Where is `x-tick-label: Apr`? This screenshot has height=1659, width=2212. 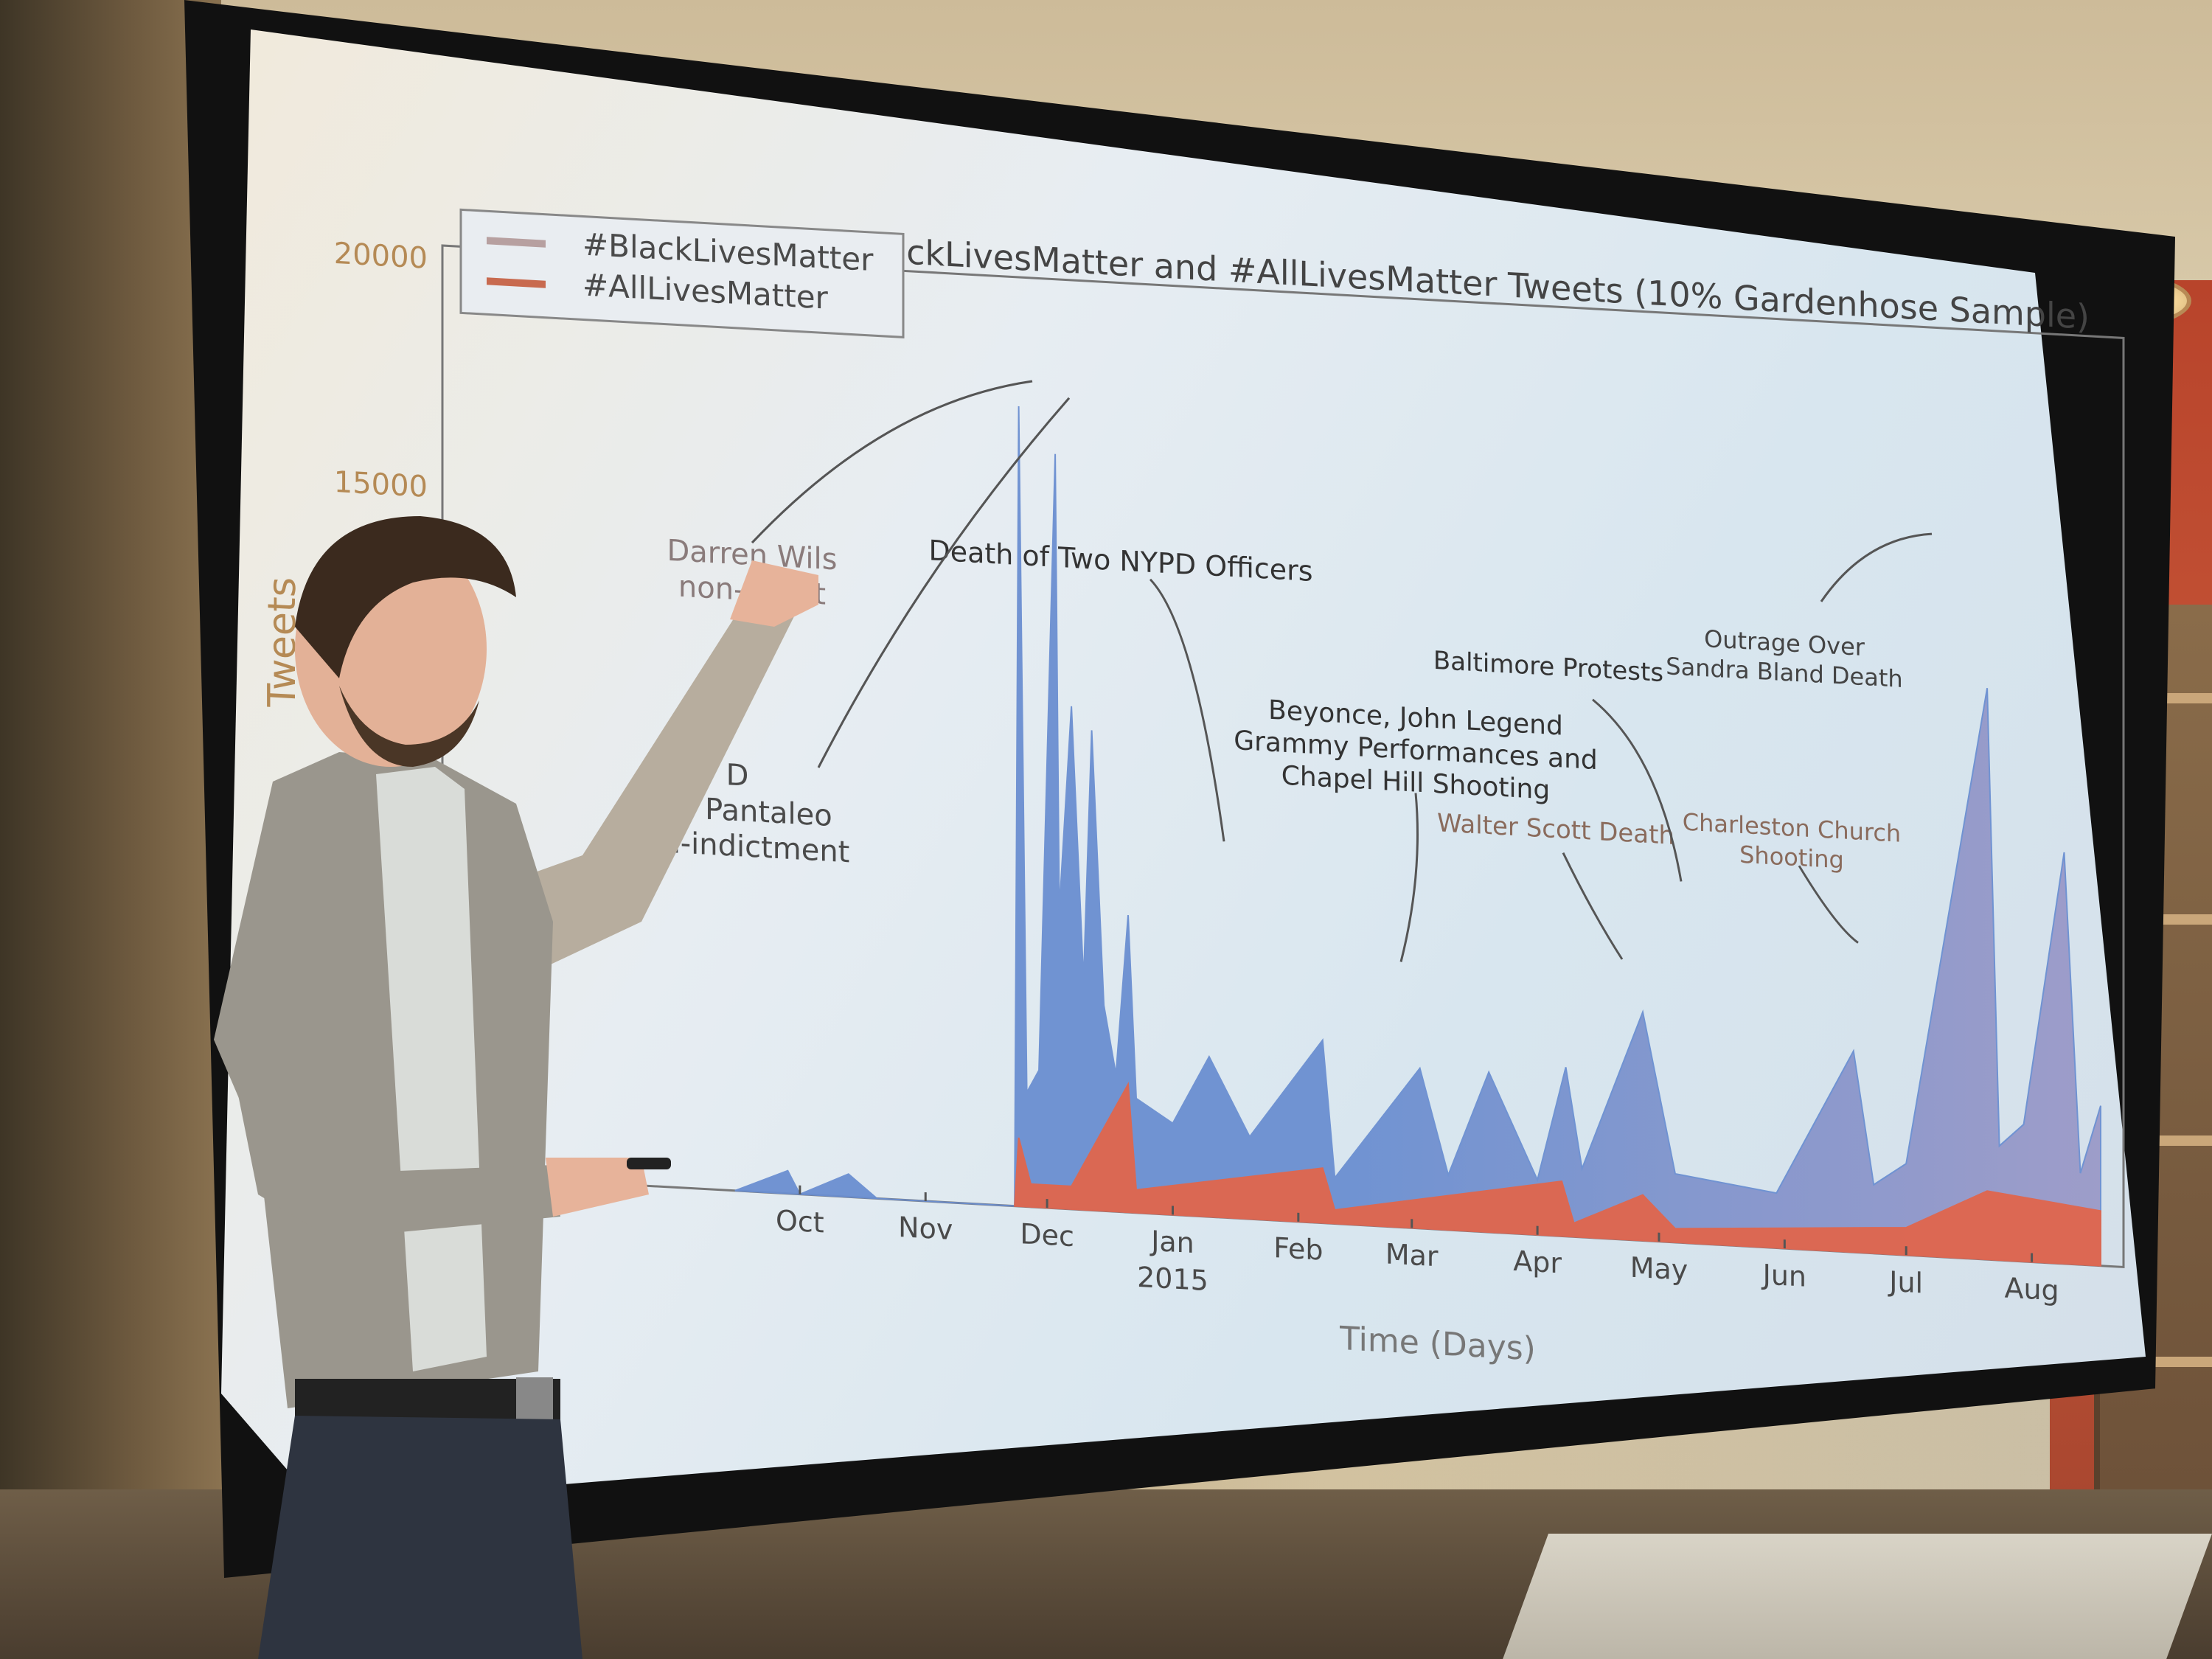
x-tick-label: Apr is located at coordinates (1537, 1262).